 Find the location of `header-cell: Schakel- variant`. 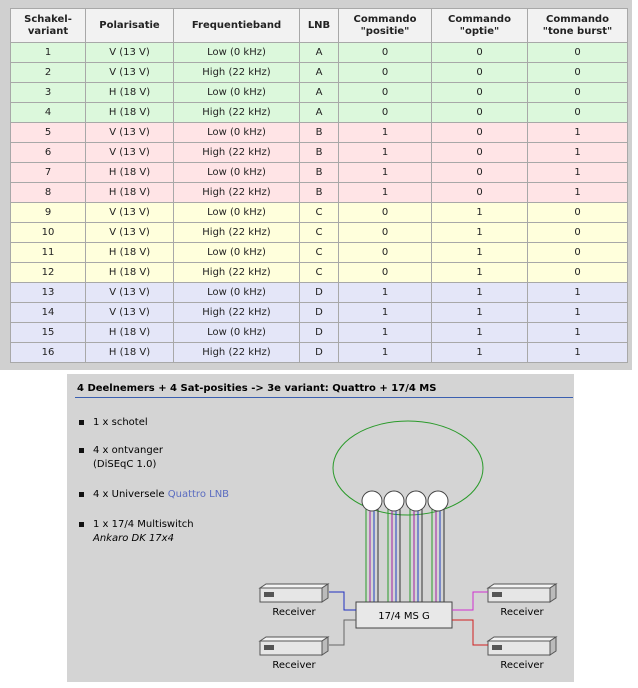

header-cell: Schakel- variant is located at coordinates (48, 25).